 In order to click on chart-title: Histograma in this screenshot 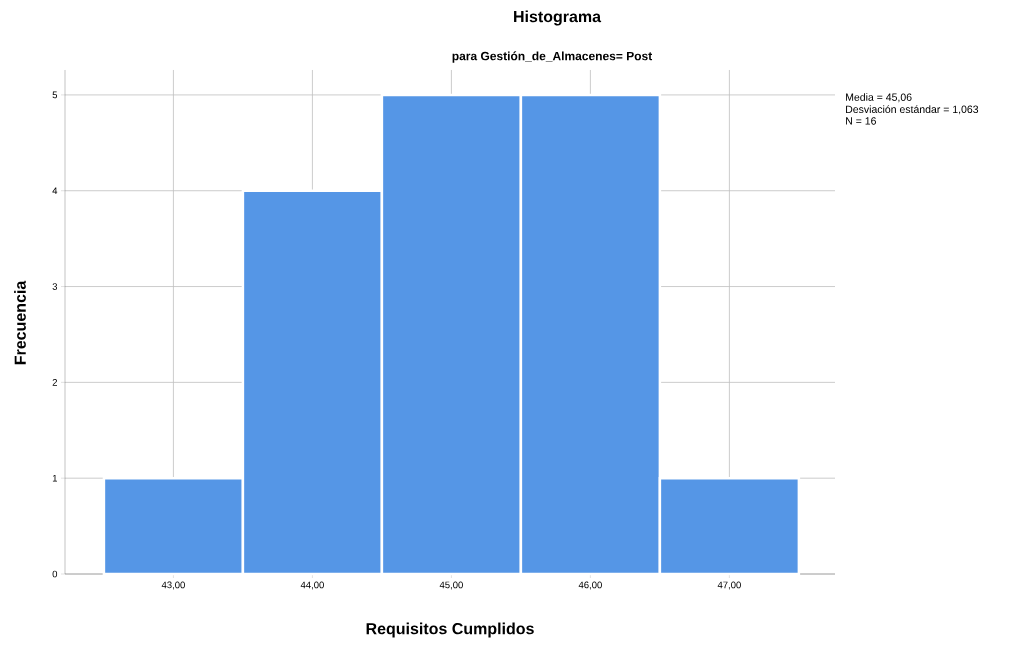, I will do `click(558, 18)`.